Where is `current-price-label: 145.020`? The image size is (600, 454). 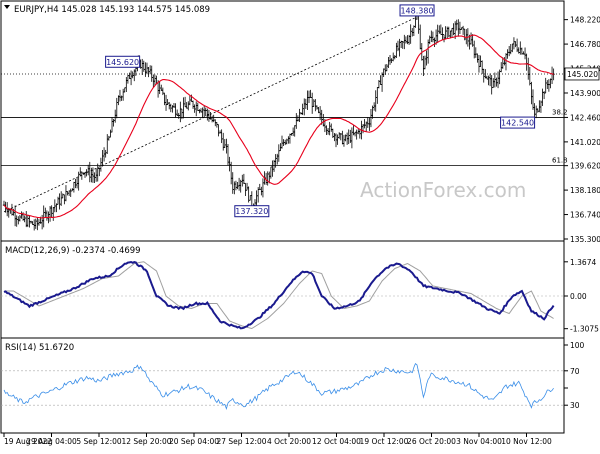 current-price-label: 145.020 is located at coordinates (582, 74).